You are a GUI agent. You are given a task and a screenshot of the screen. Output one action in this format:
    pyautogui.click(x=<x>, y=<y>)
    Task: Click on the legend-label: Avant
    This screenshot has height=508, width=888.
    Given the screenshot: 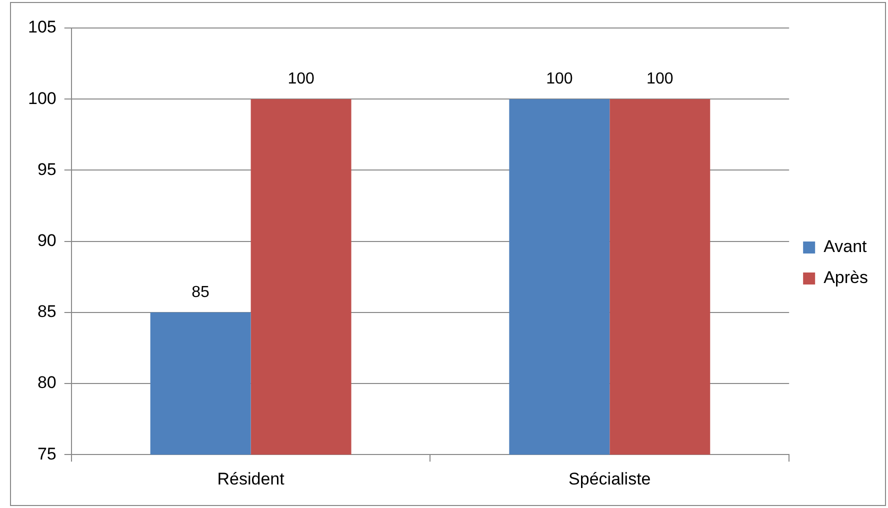 What is the action you would take?
    pyautogui.click(x=846, y=246)
    